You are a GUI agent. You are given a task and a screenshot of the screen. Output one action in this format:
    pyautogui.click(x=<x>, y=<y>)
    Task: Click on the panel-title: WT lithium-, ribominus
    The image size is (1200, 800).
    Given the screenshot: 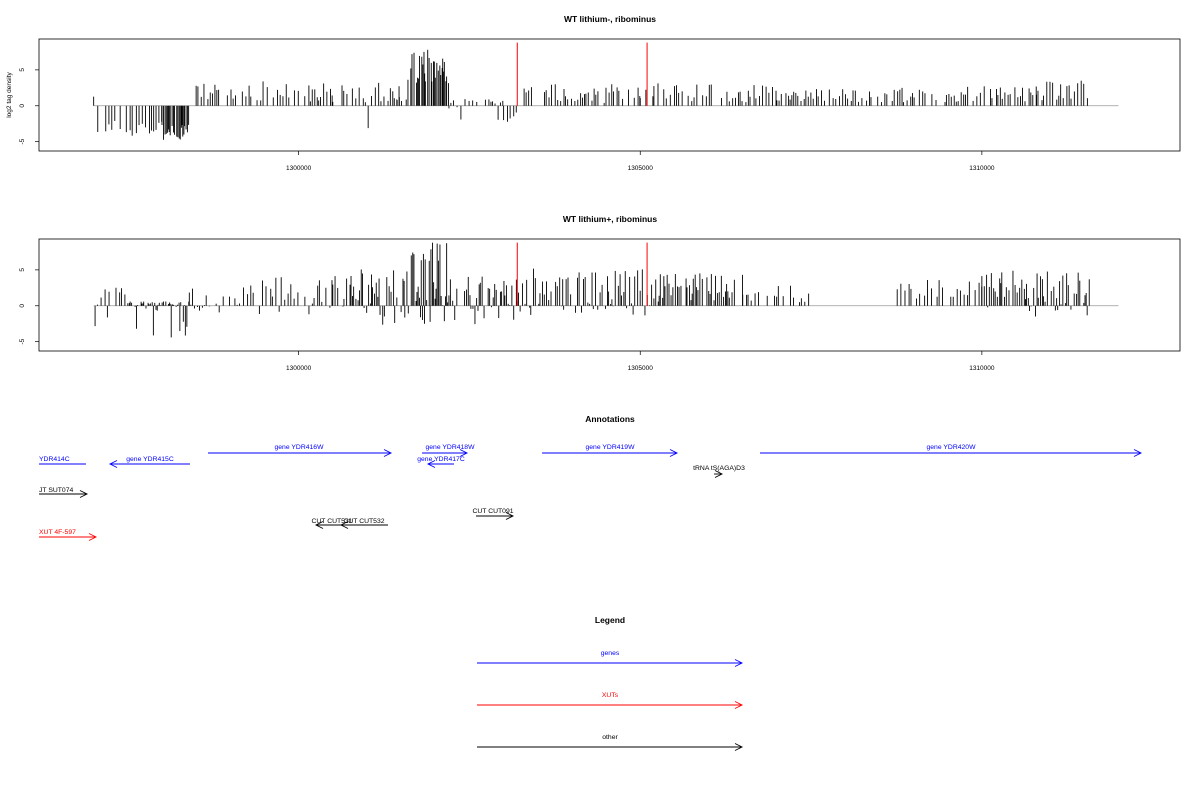 What is the action you would take?
    pyautogui.click(x=610, y=19)
    